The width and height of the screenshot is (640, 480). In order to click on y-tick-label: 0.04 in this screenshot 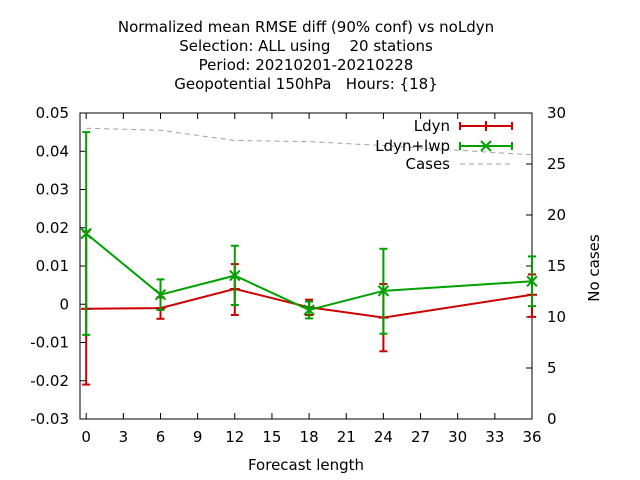, I will do `click(52, 151)`.